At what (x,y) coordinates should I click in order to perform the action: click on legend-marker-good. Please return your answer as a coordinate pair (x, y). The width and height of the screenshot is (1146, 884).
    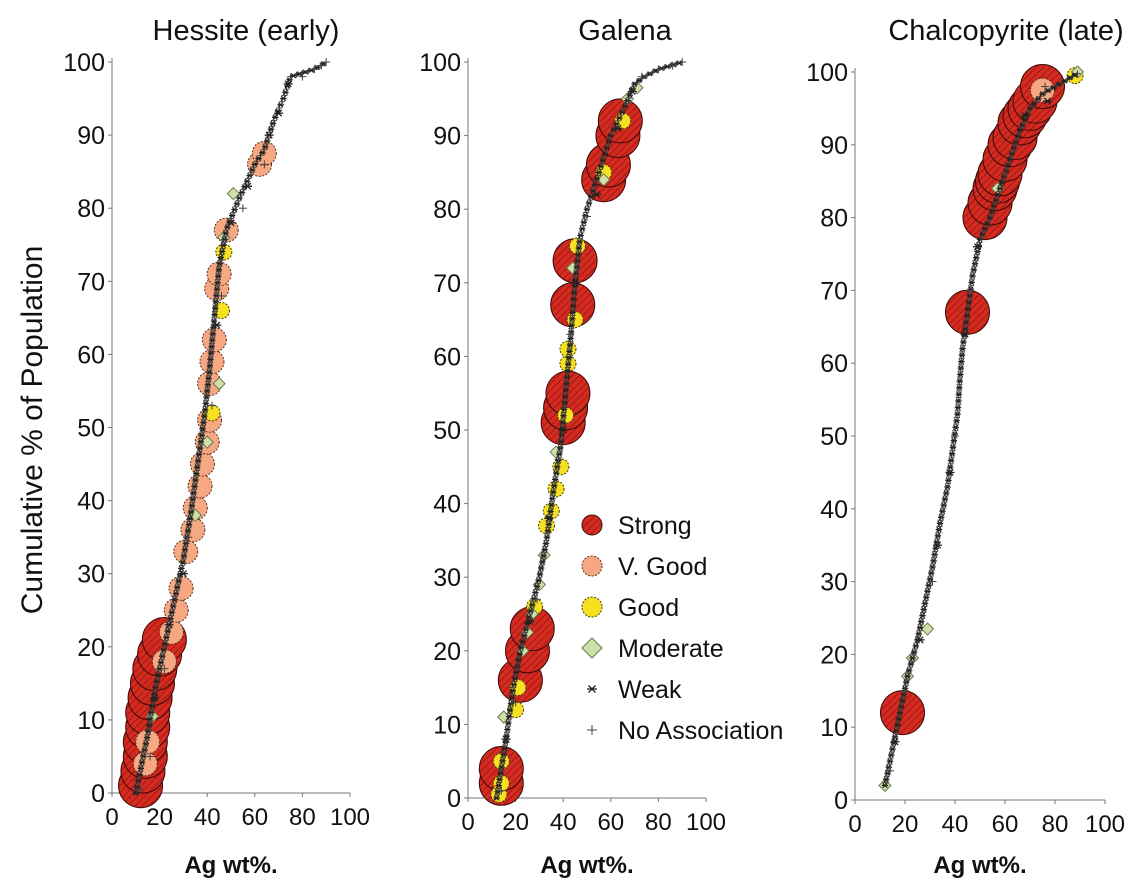
    Looking at the image, I should click on (592, 607).